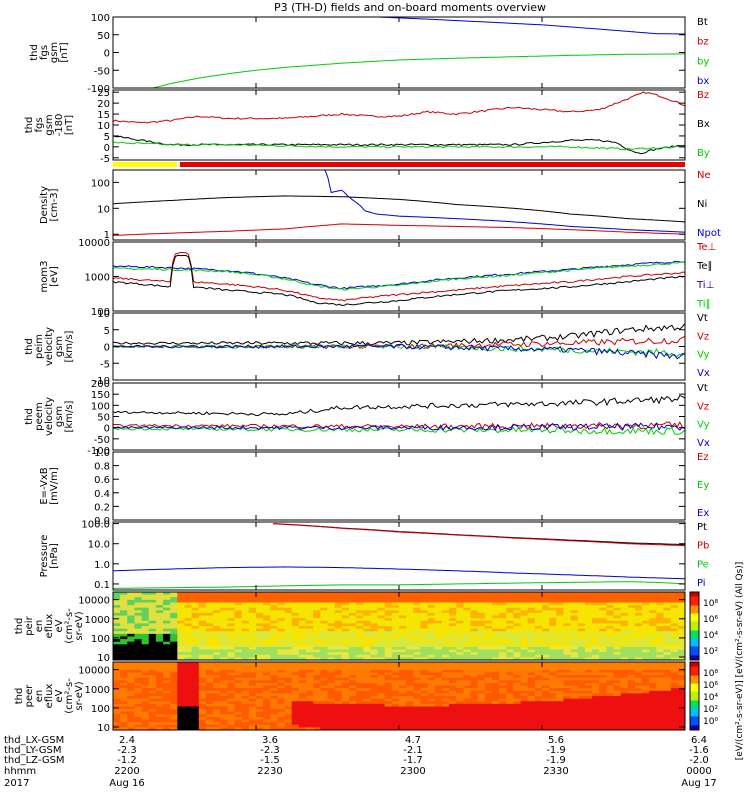  Describe the element at coordinates (107, 137) in the screenshot. I see `ytick-label: 5` at that location.